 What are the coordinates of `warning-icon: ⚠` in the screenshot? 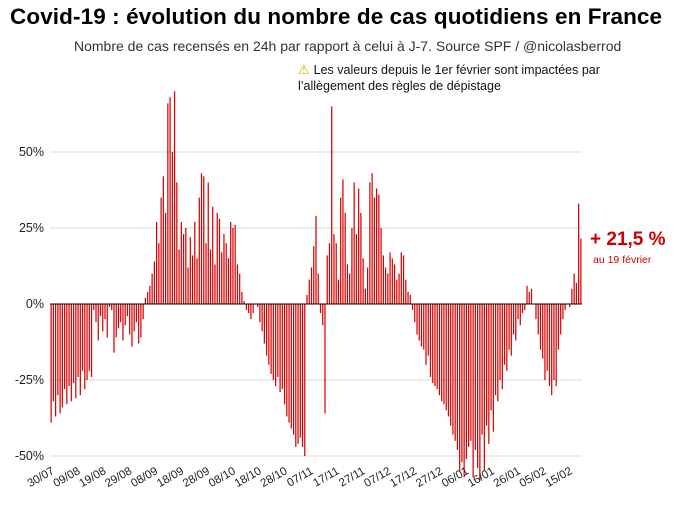 It's located at (304, 69).